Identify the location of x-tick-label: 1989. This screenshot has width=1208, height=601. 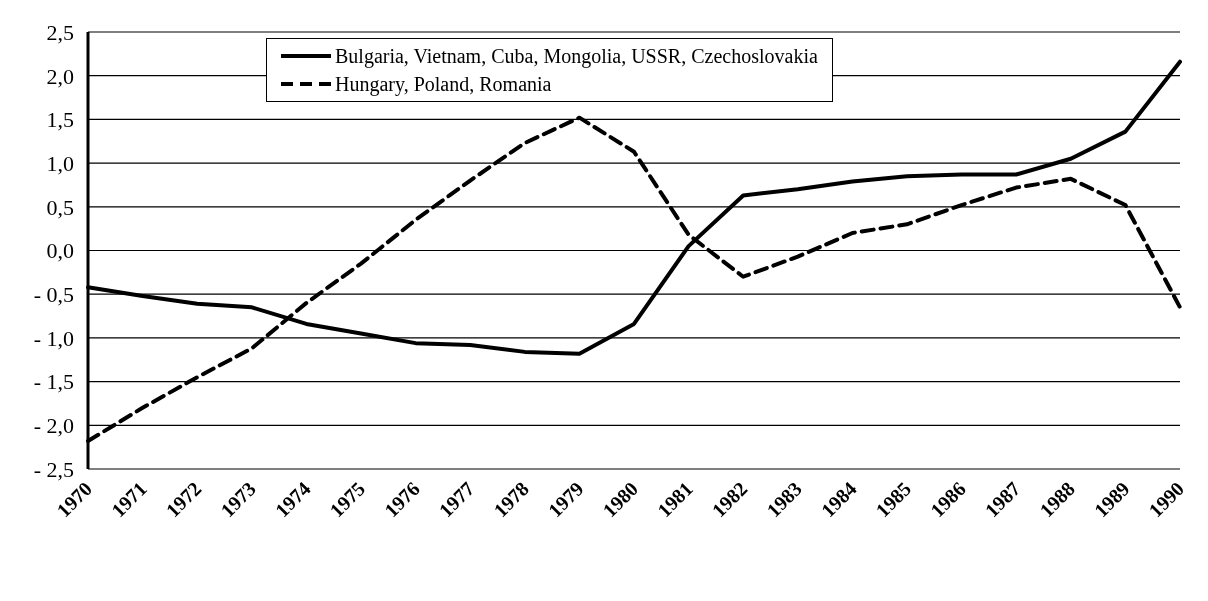
(1111, 499).